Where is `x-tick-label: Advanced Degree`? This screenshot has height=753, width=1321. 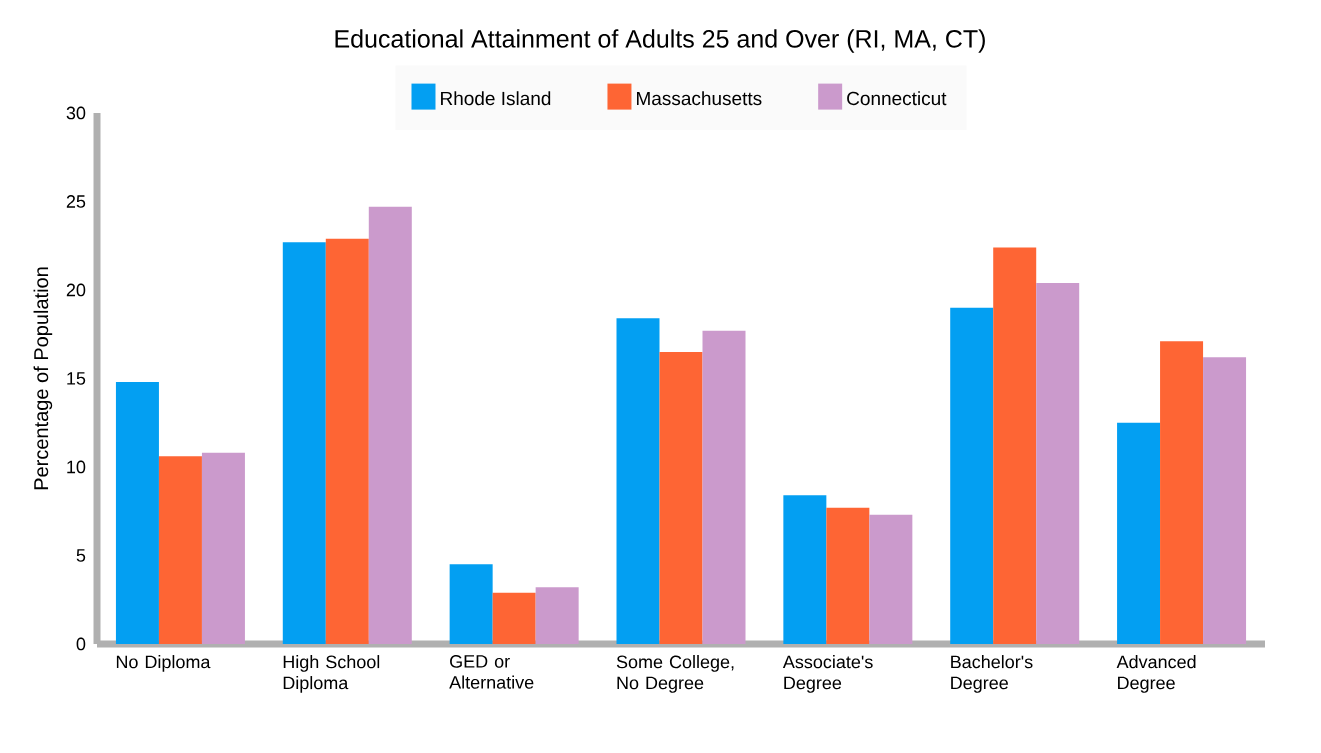 x-tick-label: Advanced Degree is located at coordinates (1156, 674).